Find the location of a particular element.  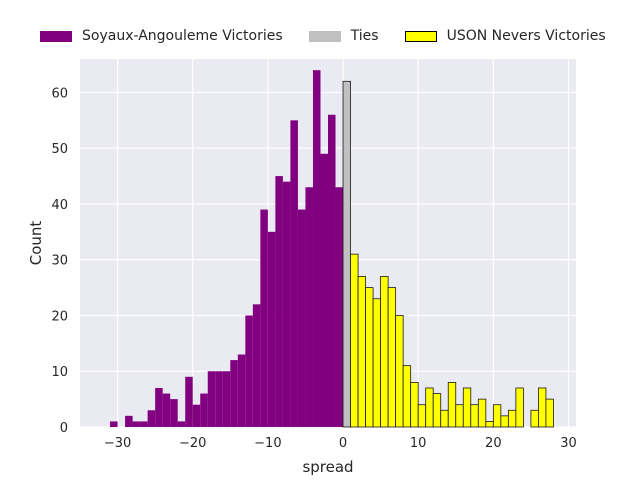

legend-label-ties: Ties is located at coordinates (364, 36).